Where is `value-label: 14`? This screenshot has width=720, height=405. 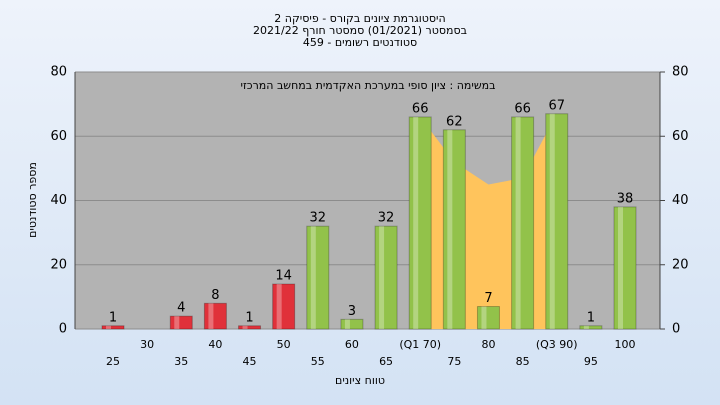 value-label: 14 is located at coordinates (283, 276).